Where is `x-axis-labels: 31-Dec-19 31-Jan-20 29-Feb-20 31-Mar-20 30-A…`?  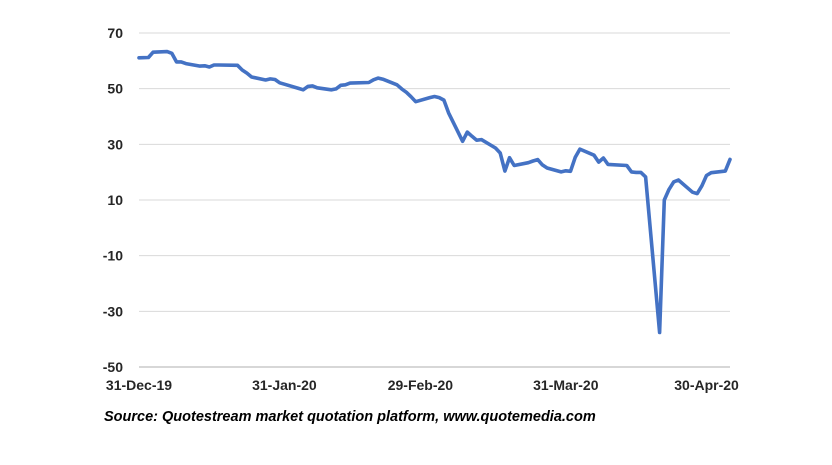
x-axis-labels: 31-Dec-19 31-Jan-20 29-Feb-20 31-Mar-20 30-A… is located at coordinates (422, 385).